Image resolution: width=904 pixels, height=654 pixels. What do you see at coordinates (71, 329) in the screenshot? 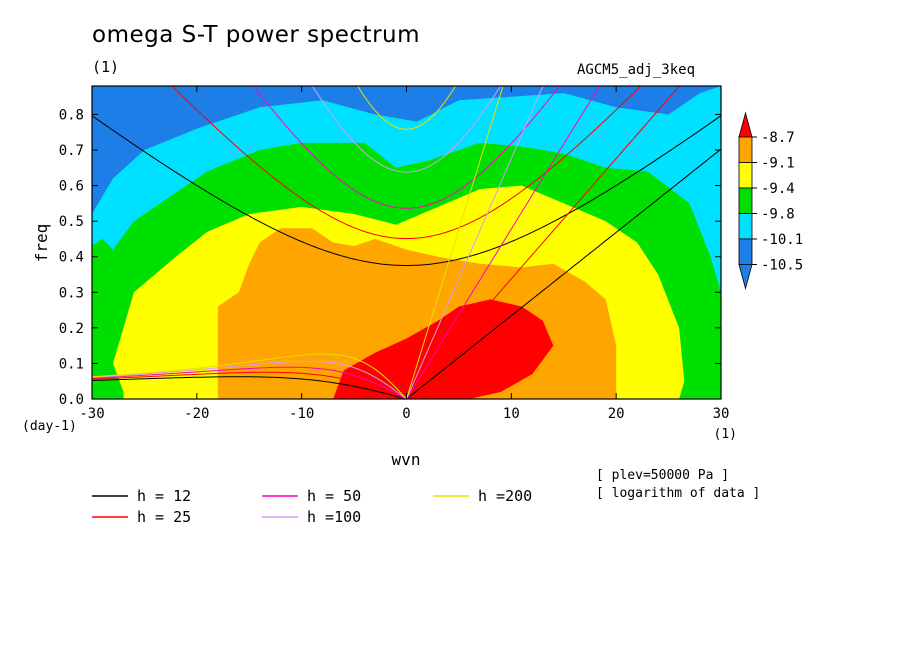
I see `y-tick-label: 0.2` at bounding box center [71, 329].